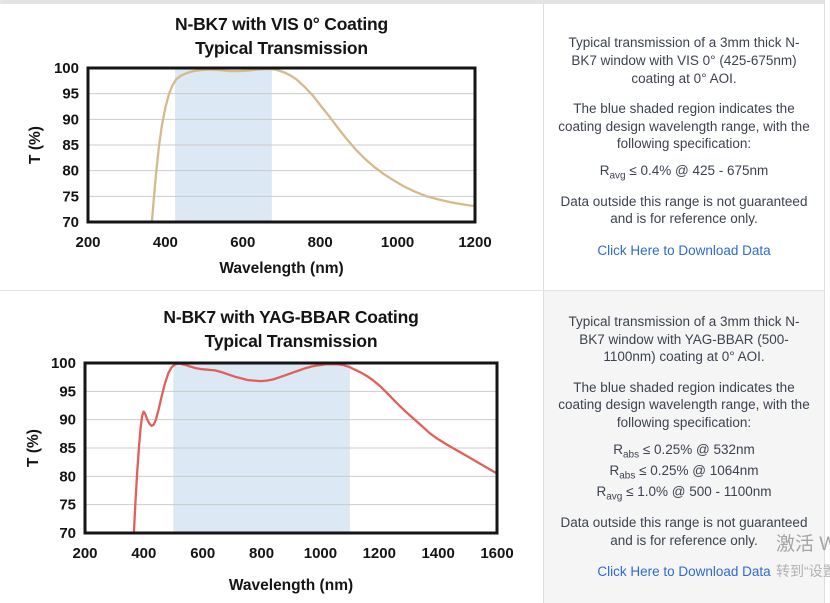  What do you see at coordinates (437, 553) in the screenshot?
I see `x-tick-label: 1400` at bounding box center [437, 553].